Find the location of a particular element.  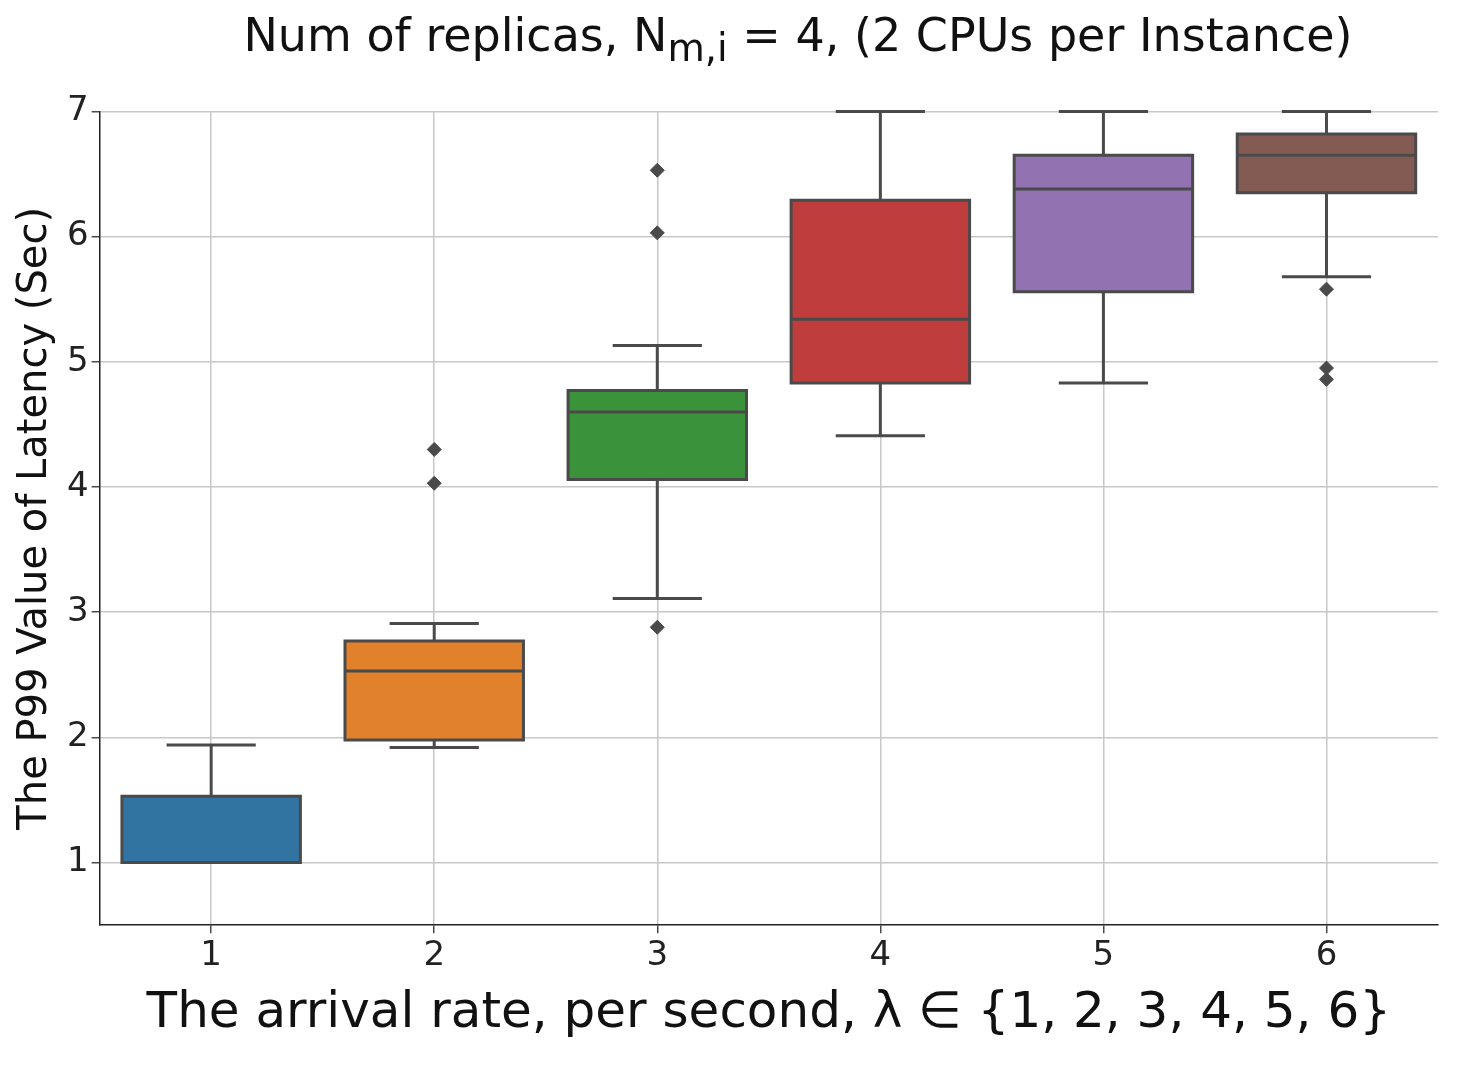

x-tick-label: 5 is located at coordinates (1103, 953).